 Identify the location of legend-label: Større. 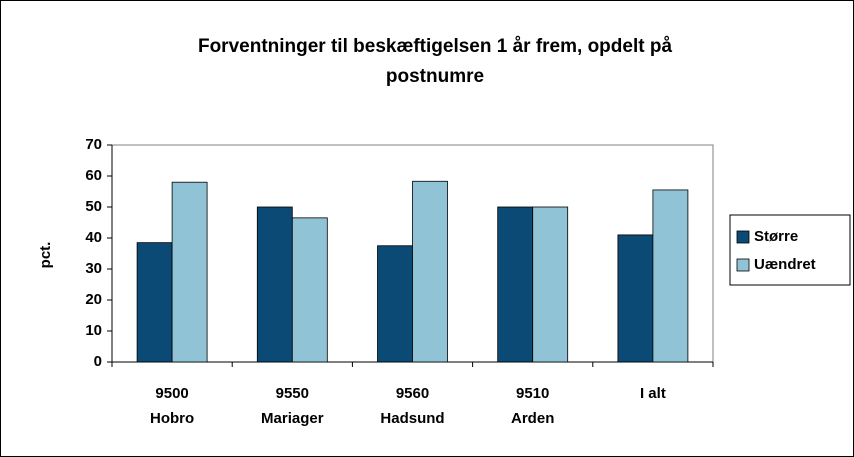
(776, 236).